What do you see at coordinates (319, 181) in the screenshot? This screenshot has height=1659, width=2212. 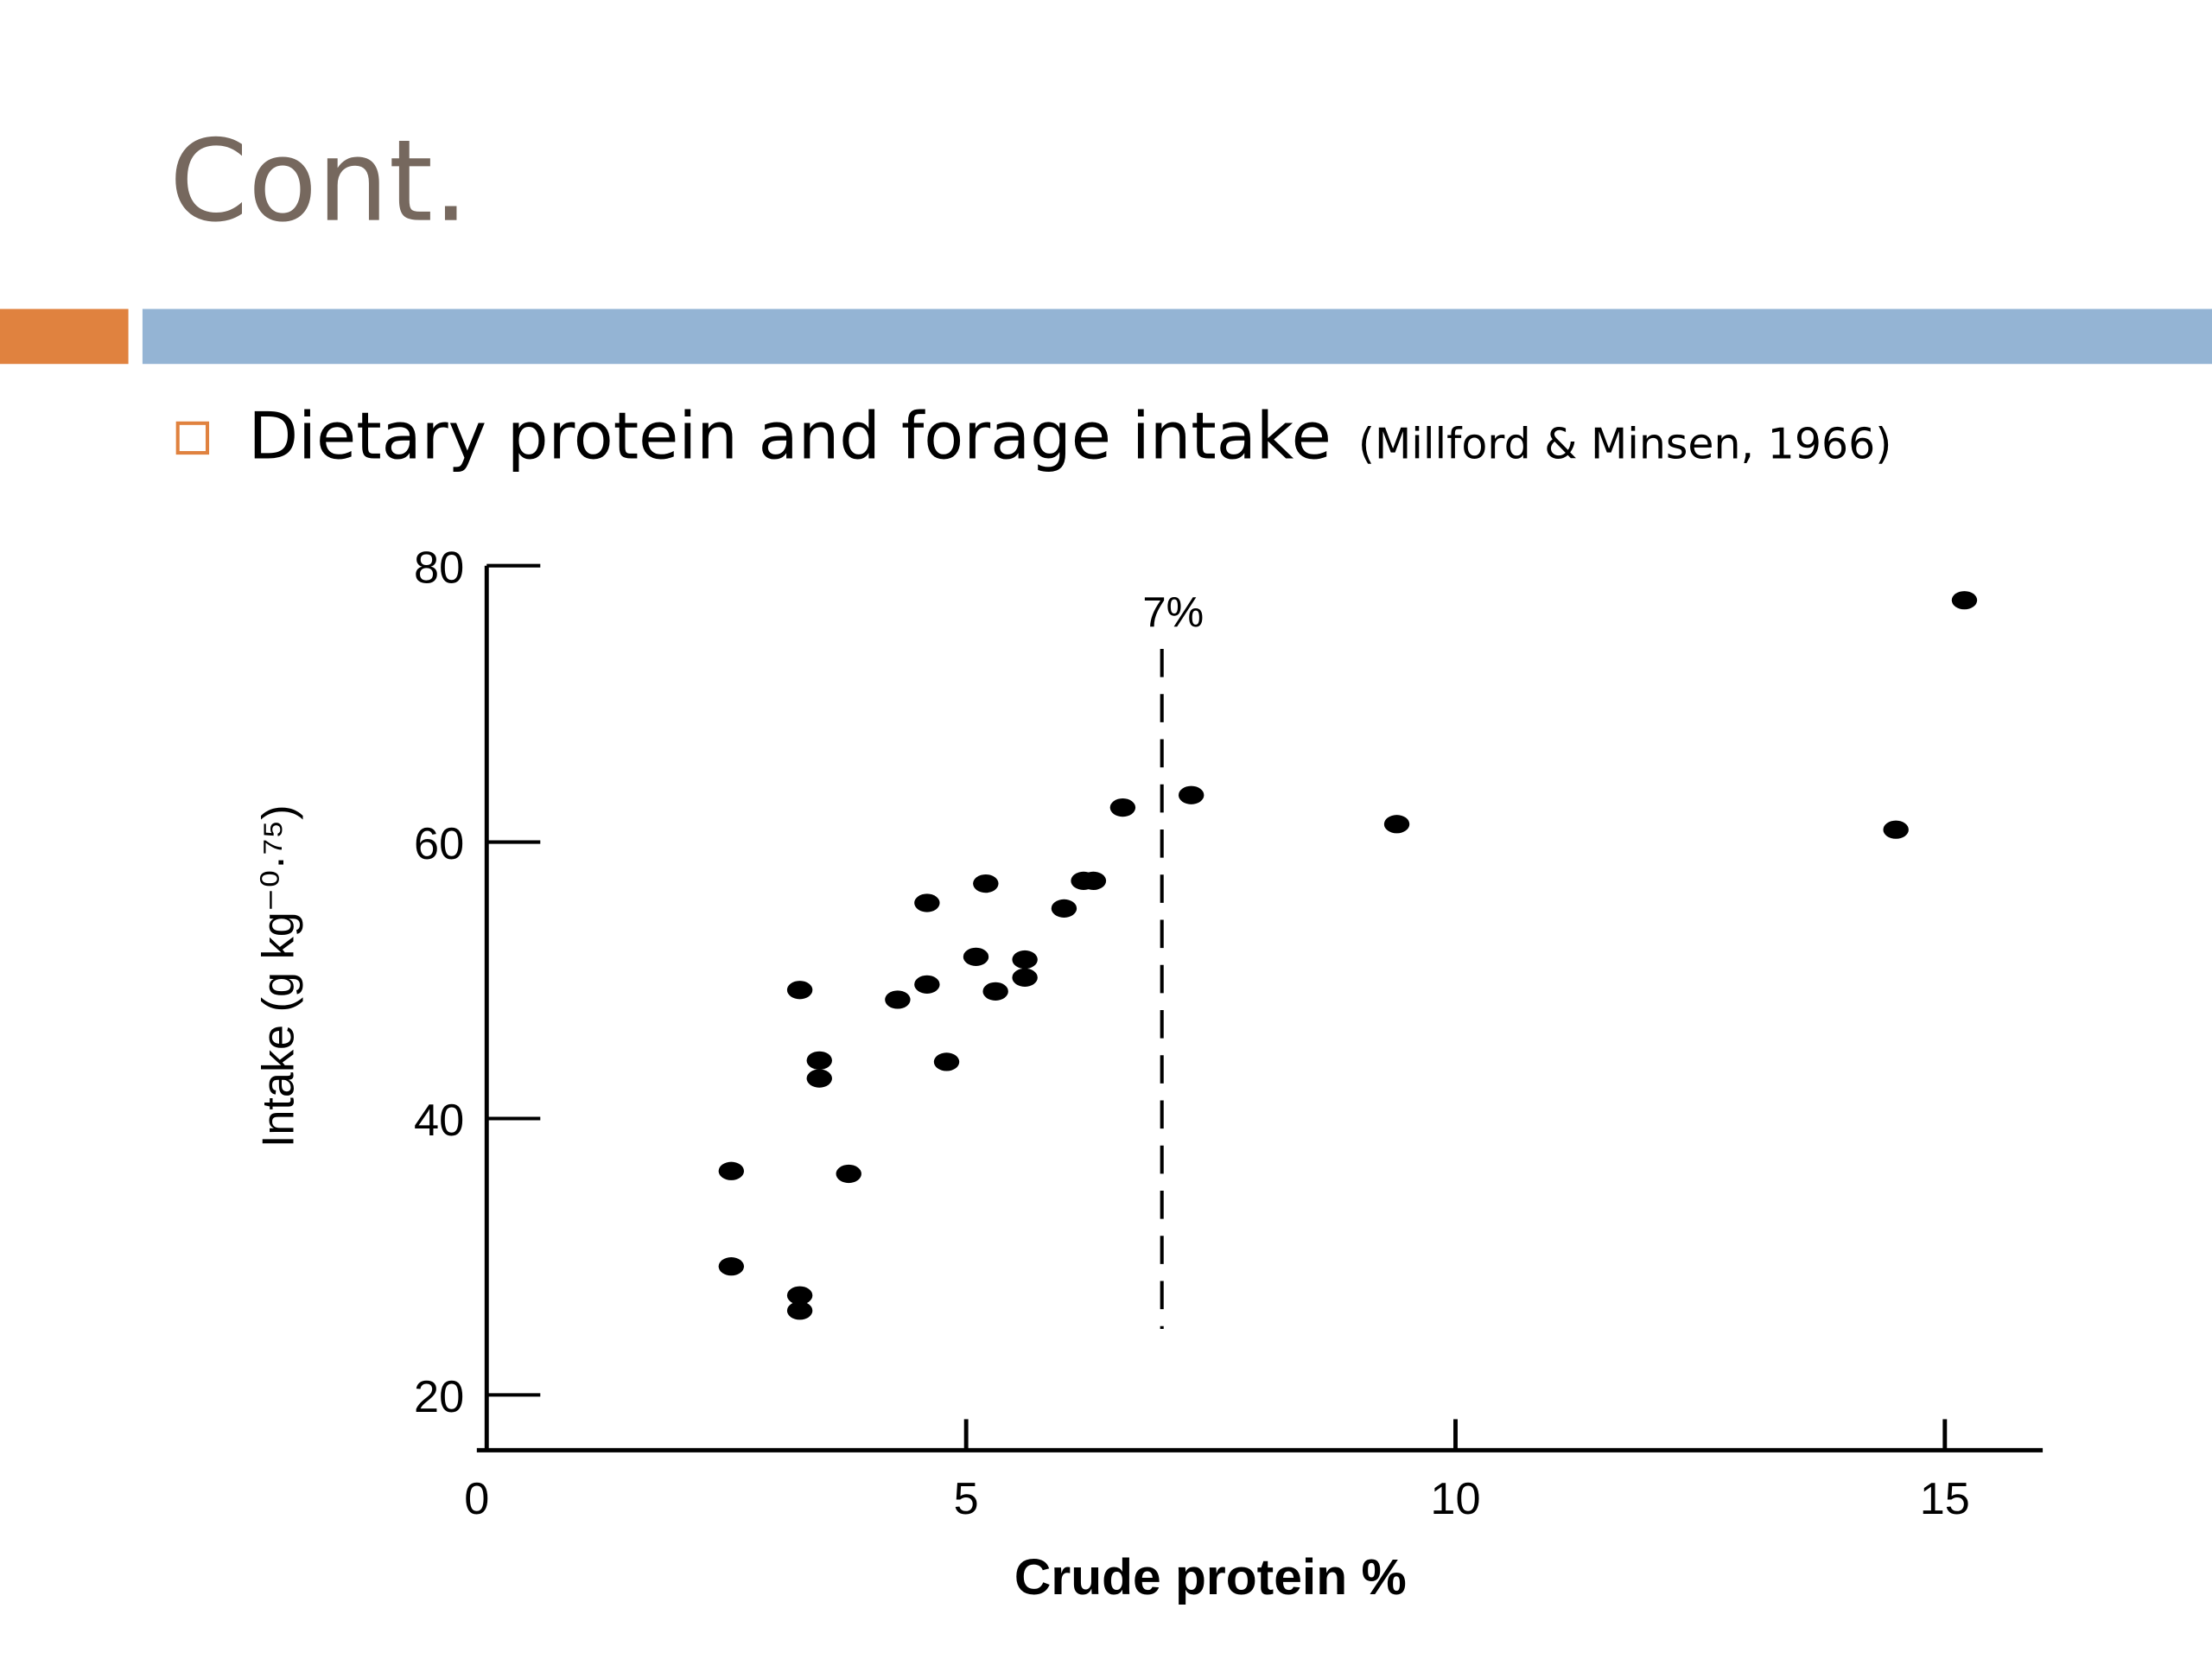 I see `slide-title: Cont.` at bounding box center [319, 181].